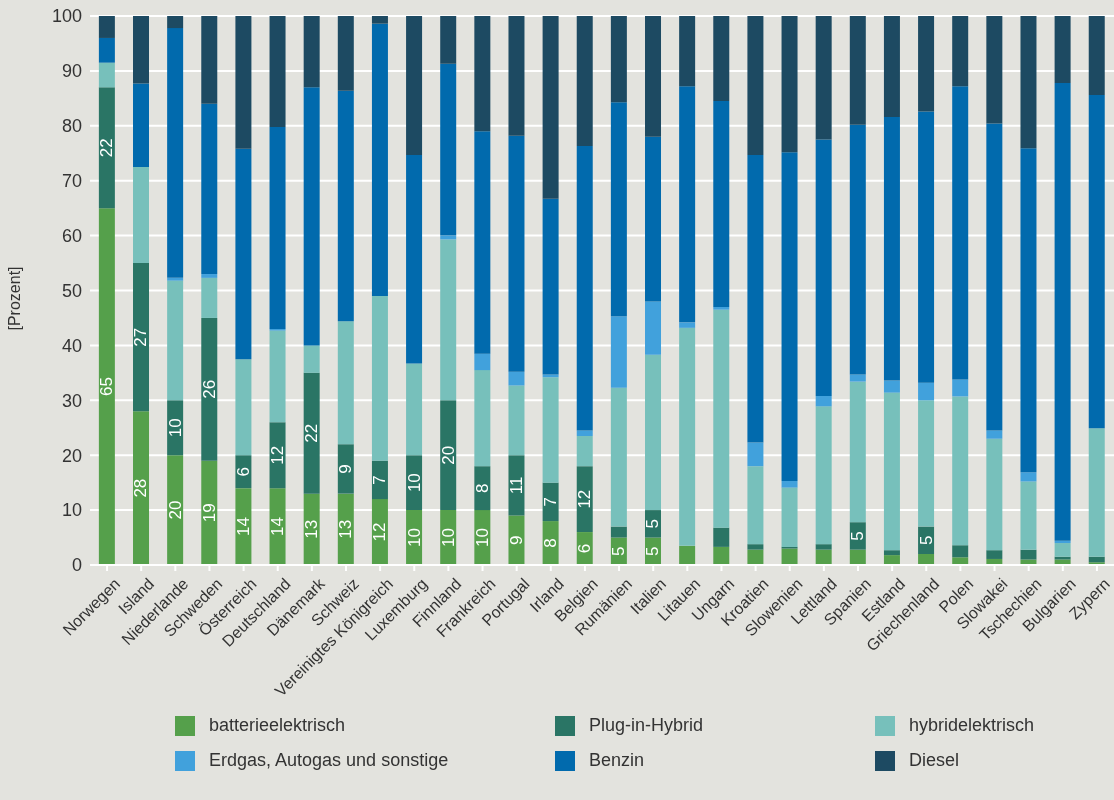 The width and height of the screenshot is (1114, 800). Describe the element at coordinates (71, 455) in the screenshot. I see `y-tick-label: 20` at that location.